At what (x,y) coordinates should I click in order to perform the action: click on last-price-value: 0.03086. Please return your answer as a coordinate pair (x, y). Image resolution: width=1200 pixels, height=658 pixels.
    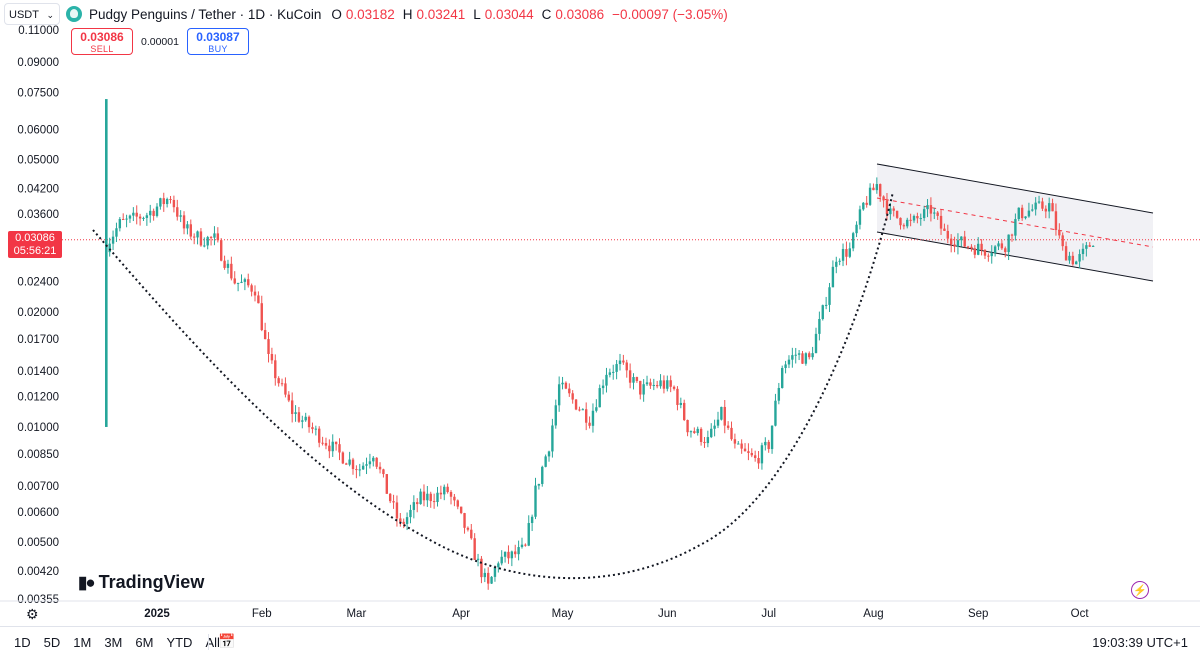
    Looking at the image, I should click on (35, 237).